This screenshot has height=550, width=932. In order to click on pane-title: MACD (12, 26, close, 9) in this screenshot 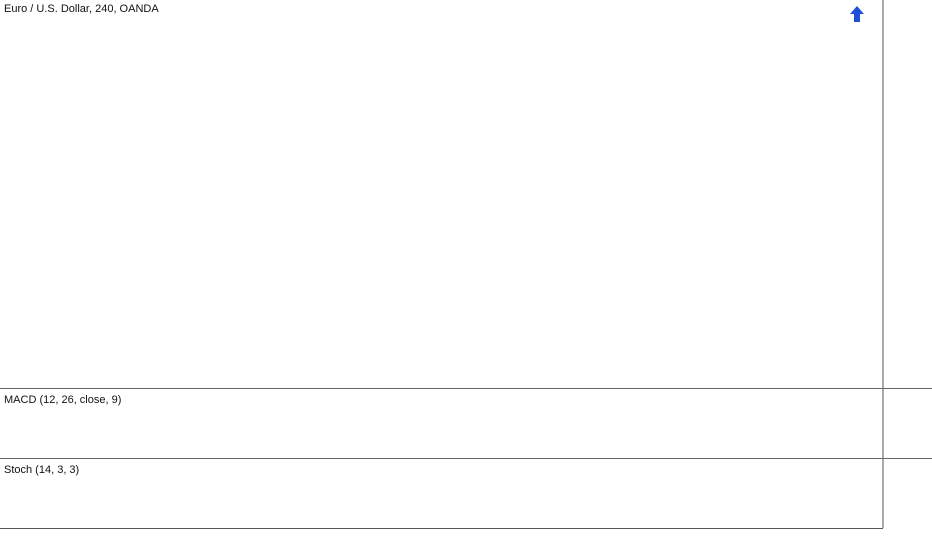, I will do `click(62, 400)`.